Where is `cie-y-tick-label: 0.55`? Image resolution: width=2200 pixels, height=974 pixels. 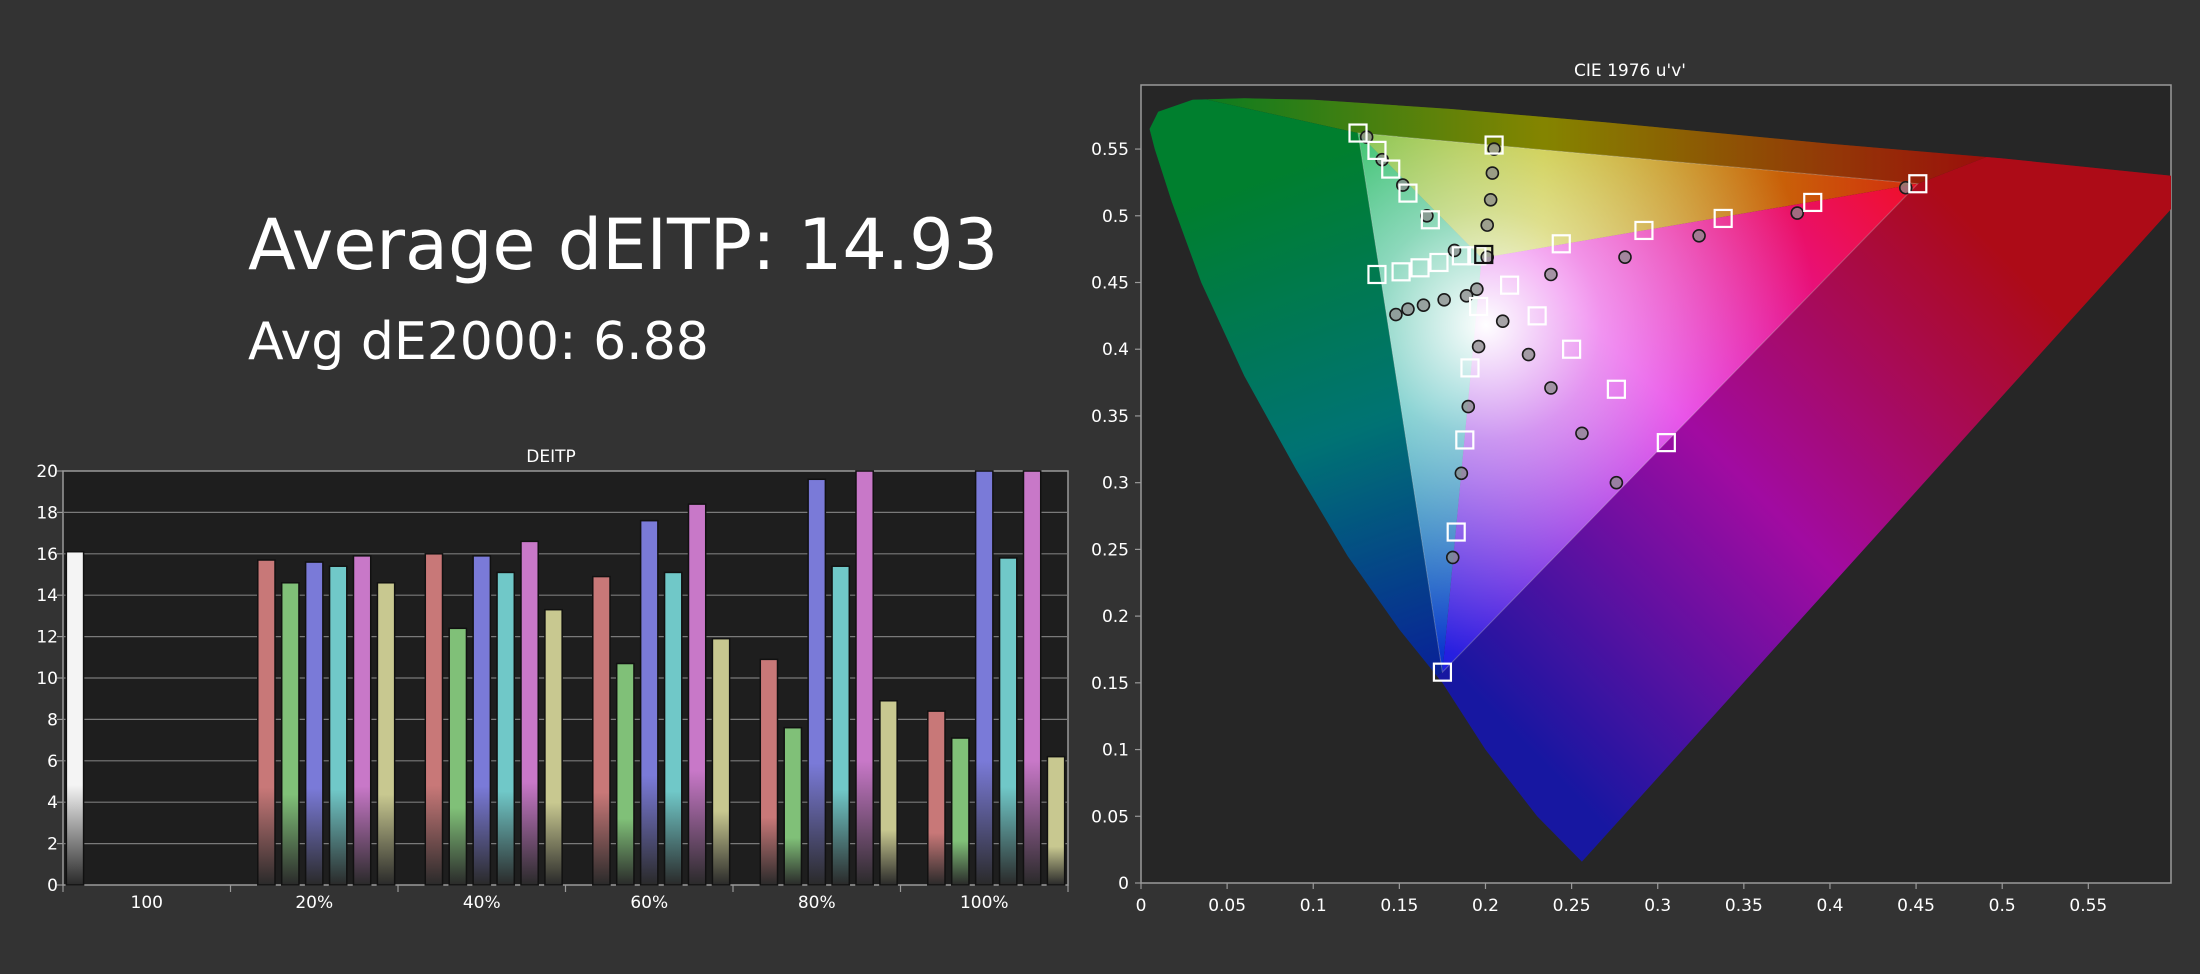 cie-y-tick-label: 0.55 is located at coordinates (1110, 150).